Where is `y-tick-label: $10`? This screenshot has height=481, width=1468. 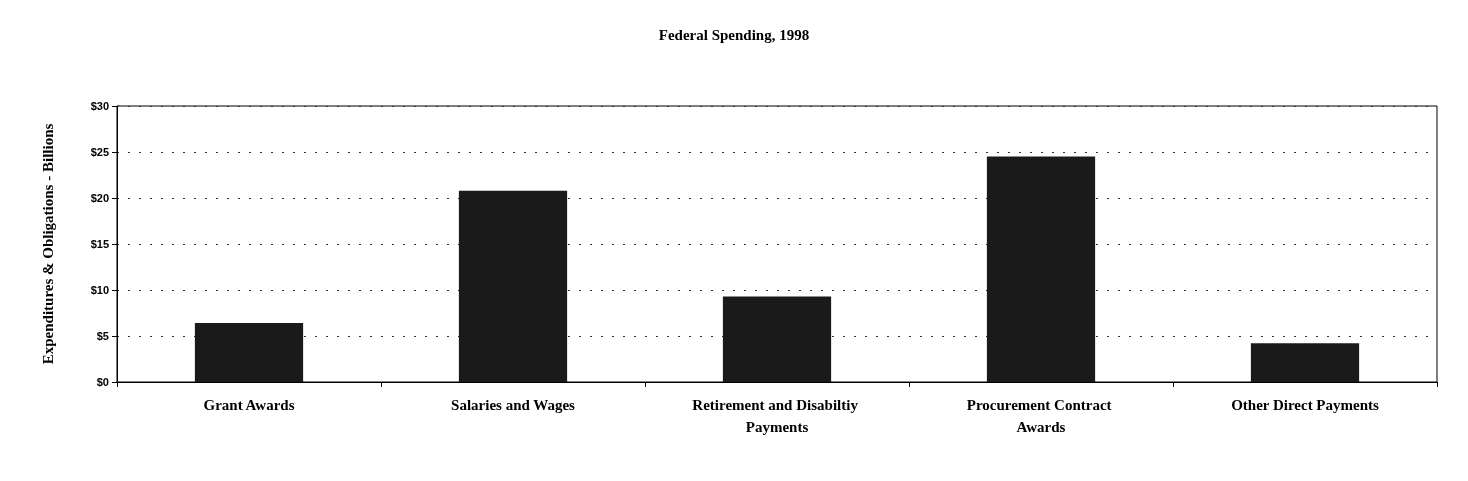
y-tick-label: $10 is located at coordinates (99, 290).